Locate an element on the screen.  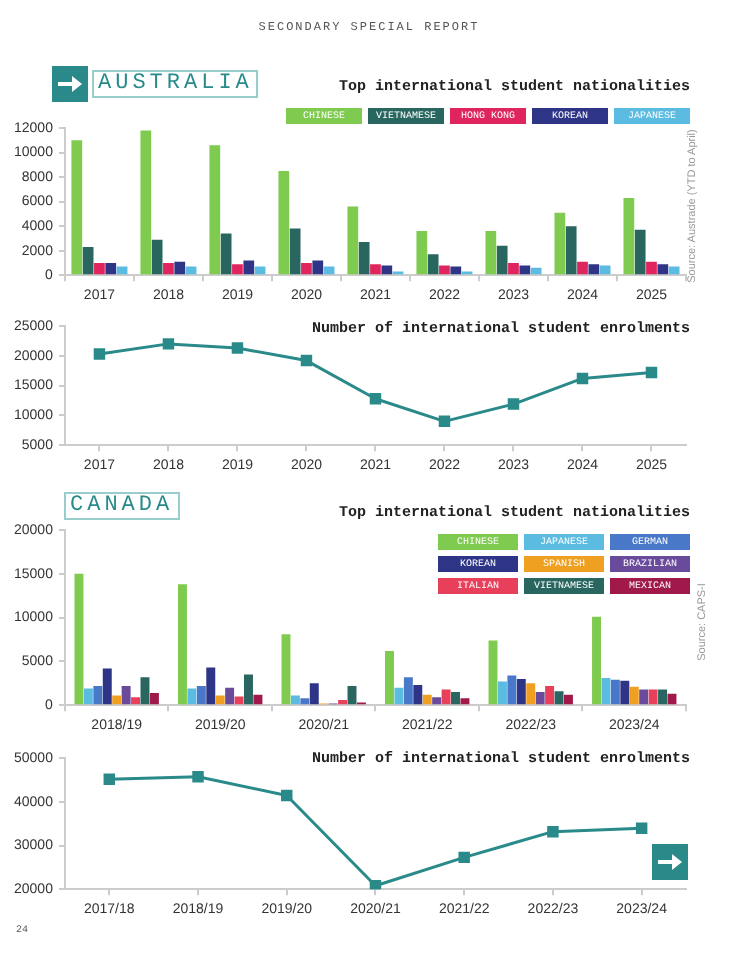
text: CANADA is located at coordinates (122, 506).